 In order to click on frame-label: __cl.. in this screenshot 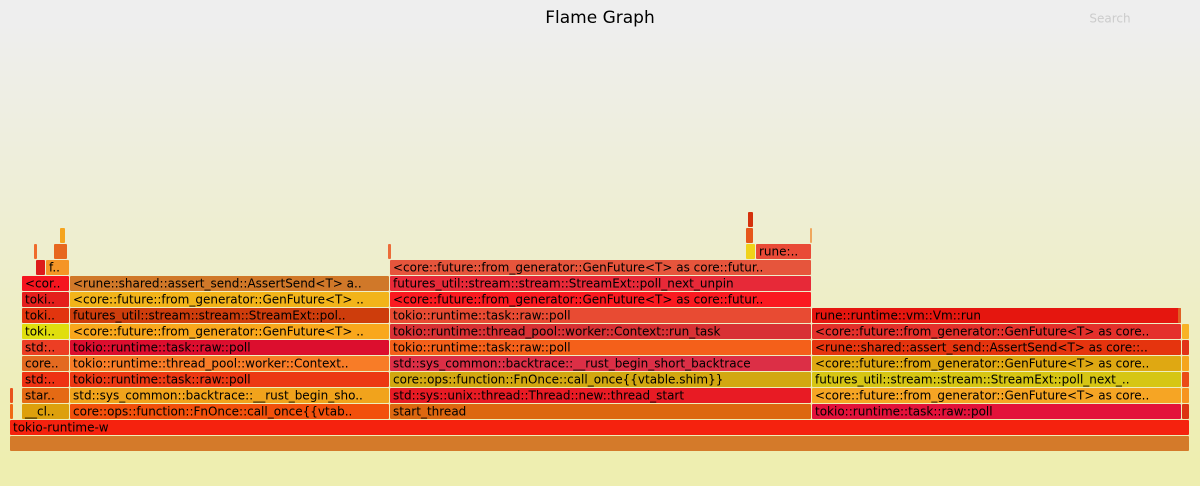, I will do `click(39, 412)`.